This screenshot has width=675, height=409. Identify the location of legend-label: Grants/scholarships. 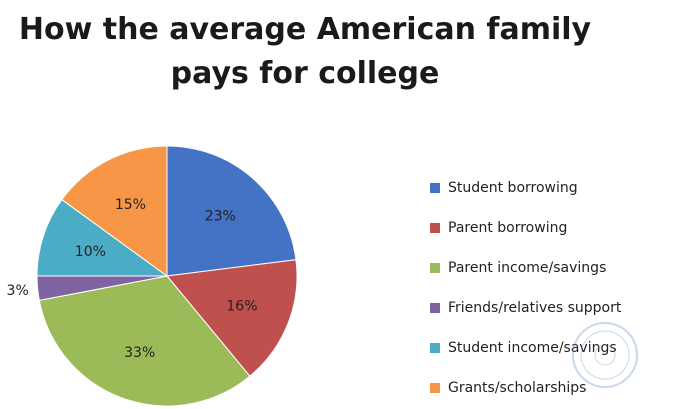
(517, 388).